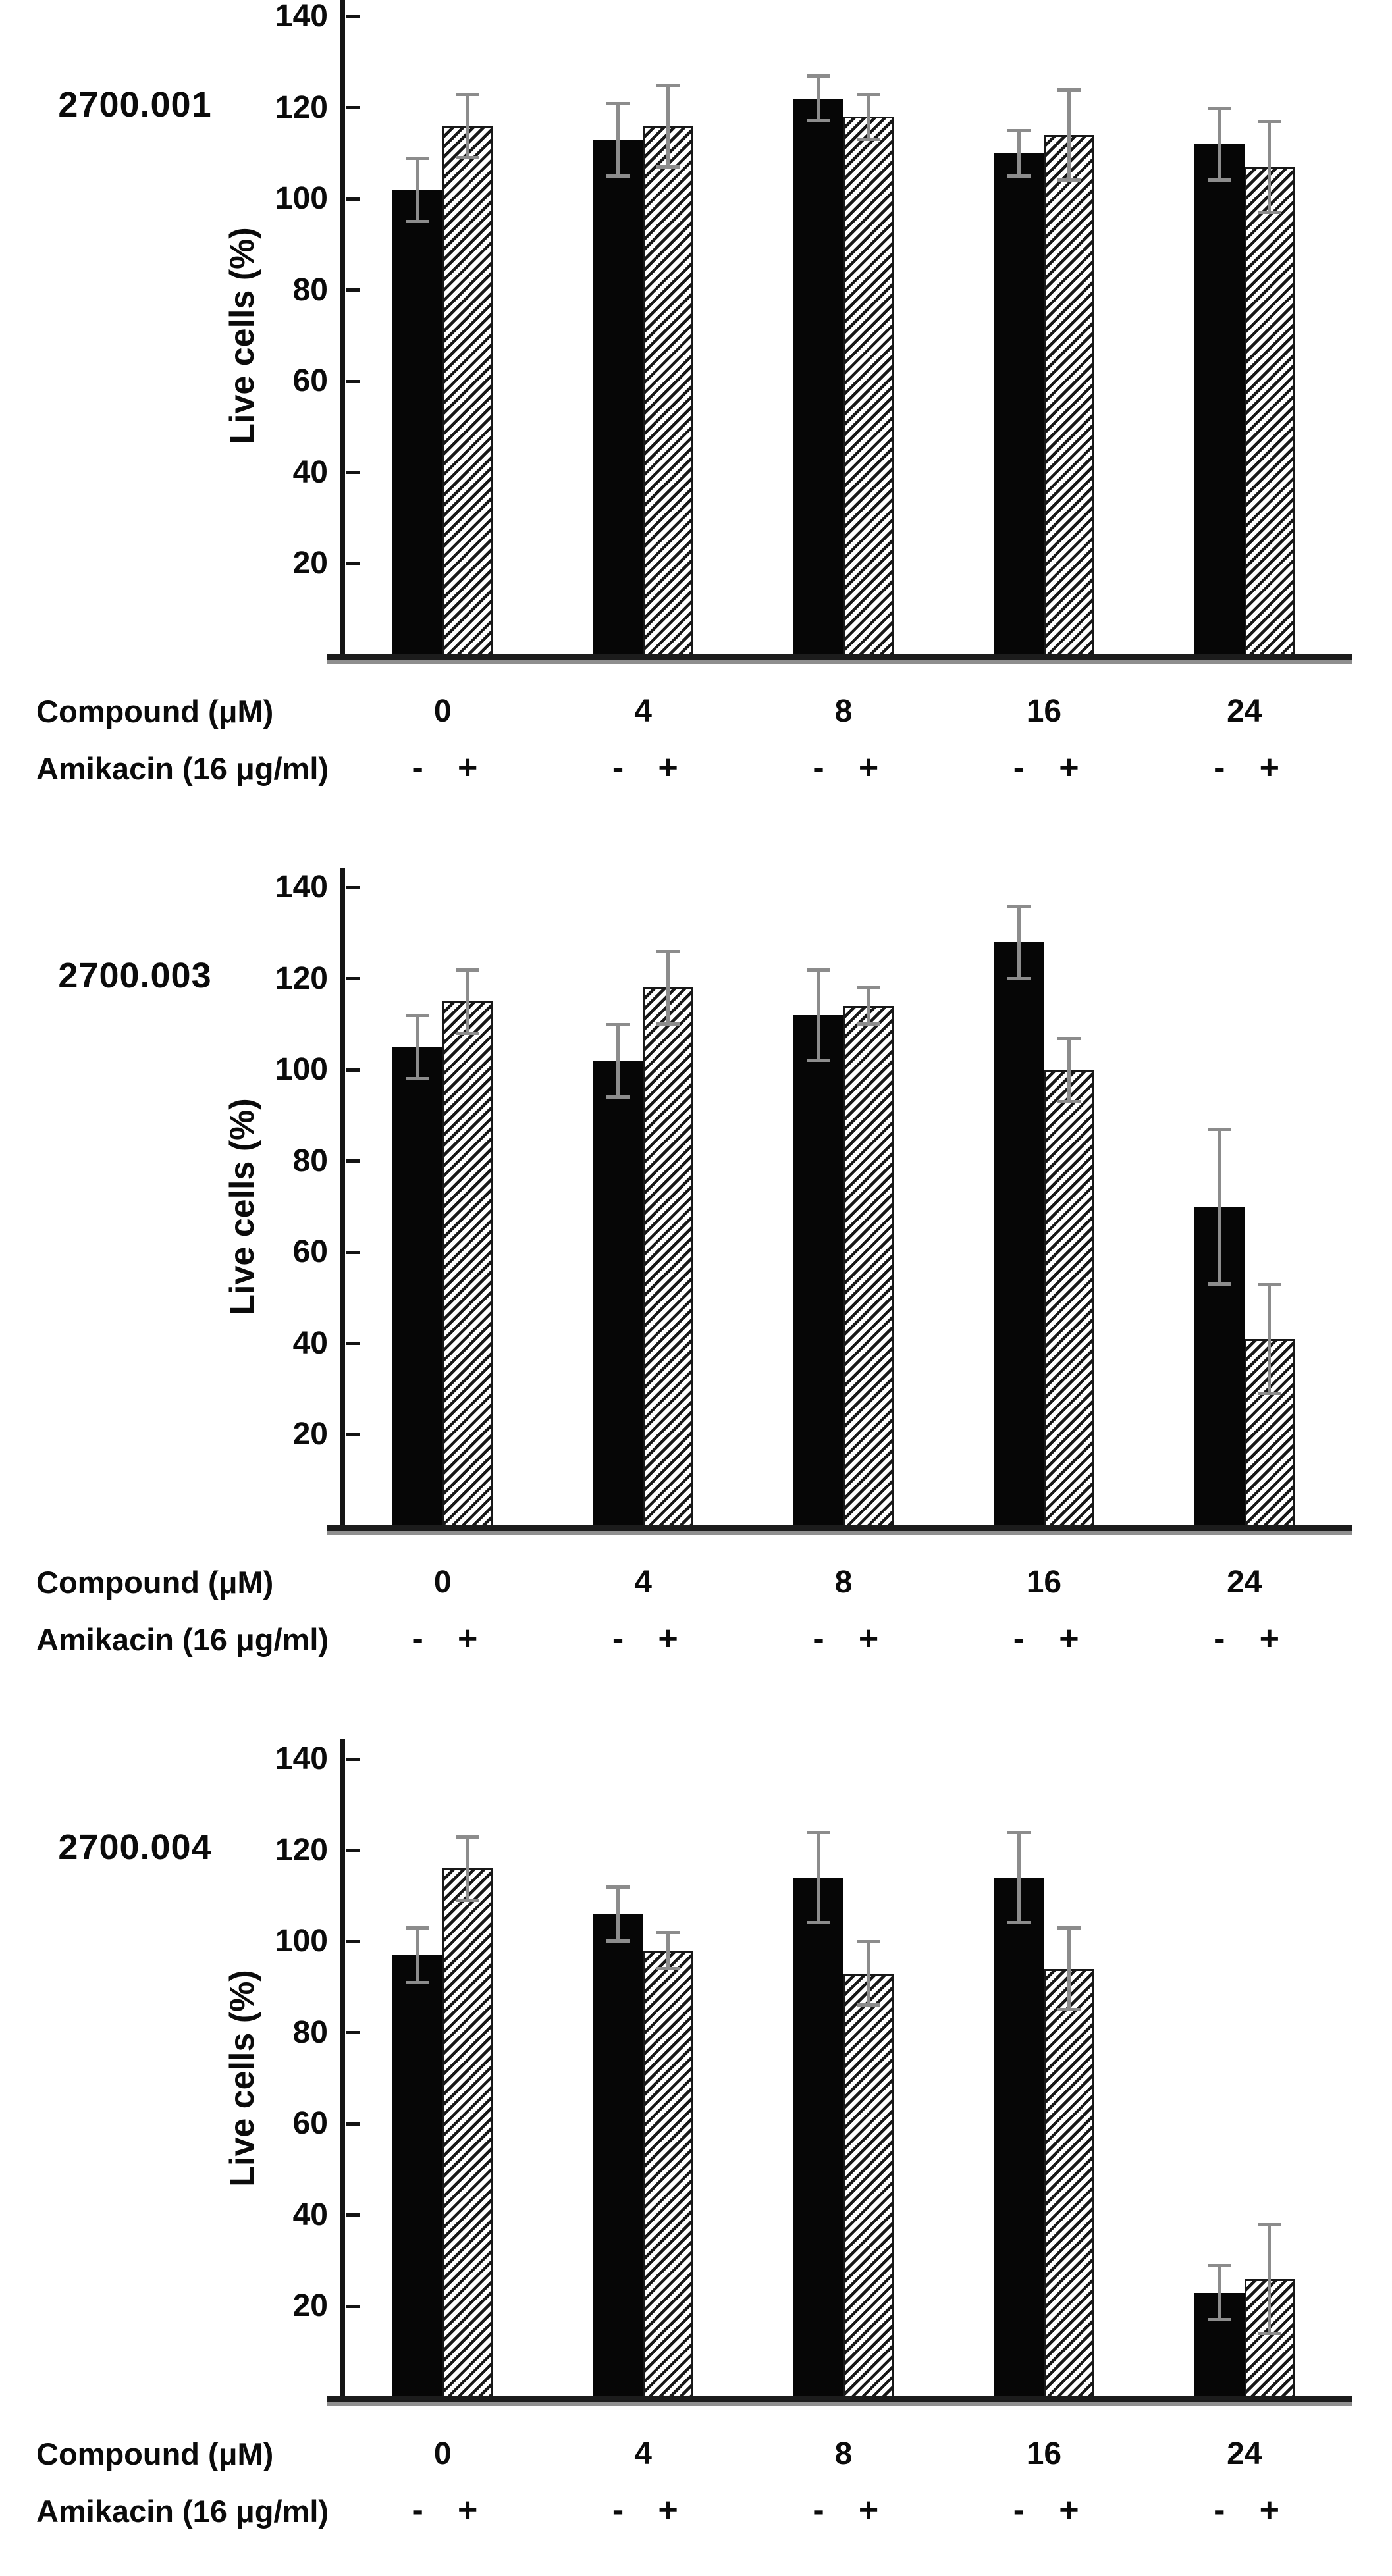  Describe the element at coordinates (155, 2453) in the screenshot. I see `x-axis-compound-label: Compound (μM)` at that location.